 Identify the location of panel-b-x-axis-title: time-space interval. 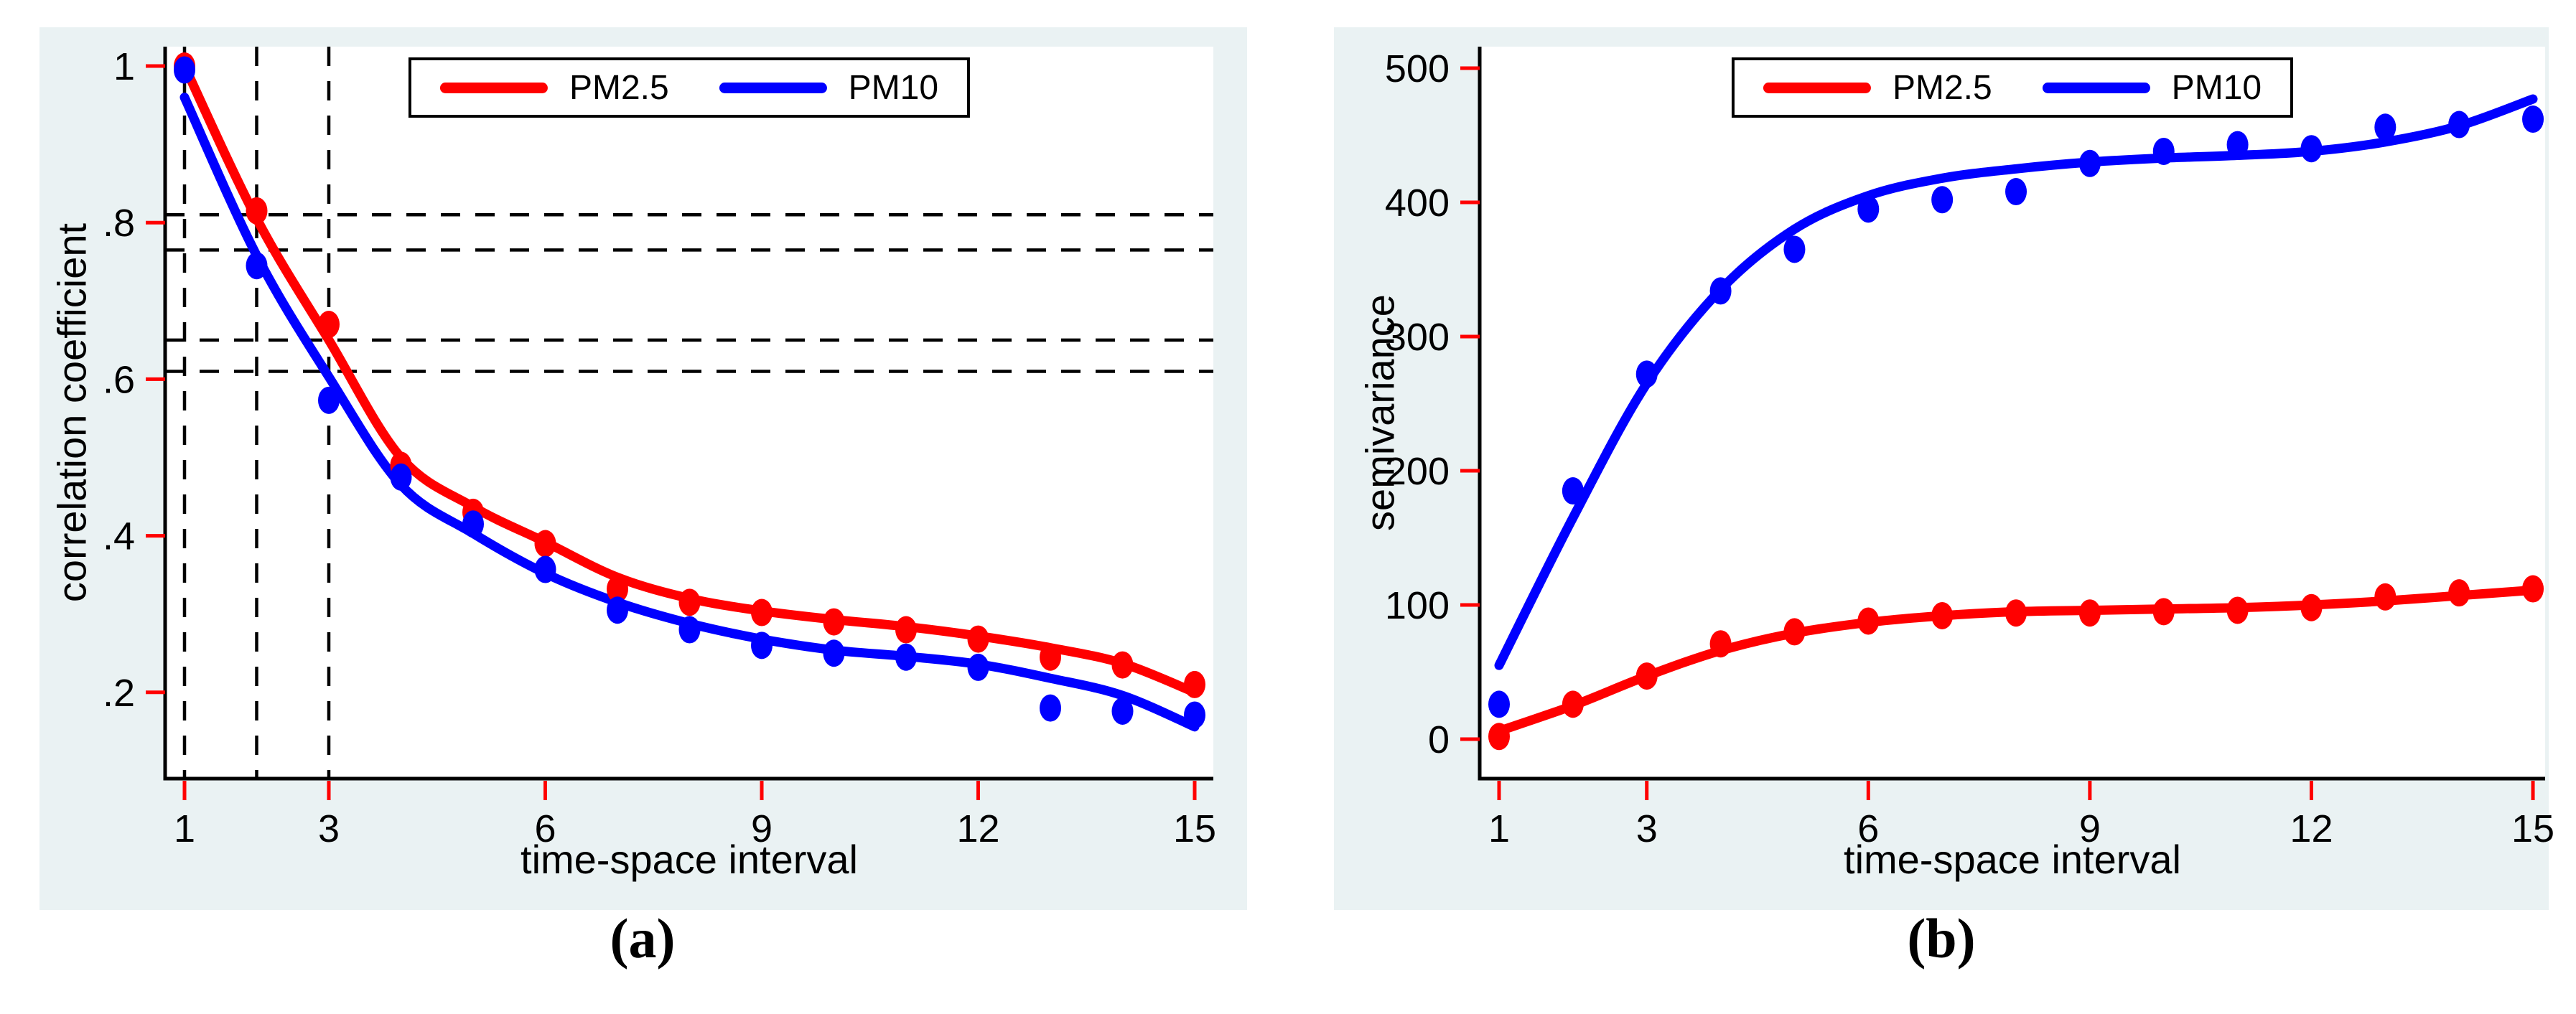
(2012, 859).